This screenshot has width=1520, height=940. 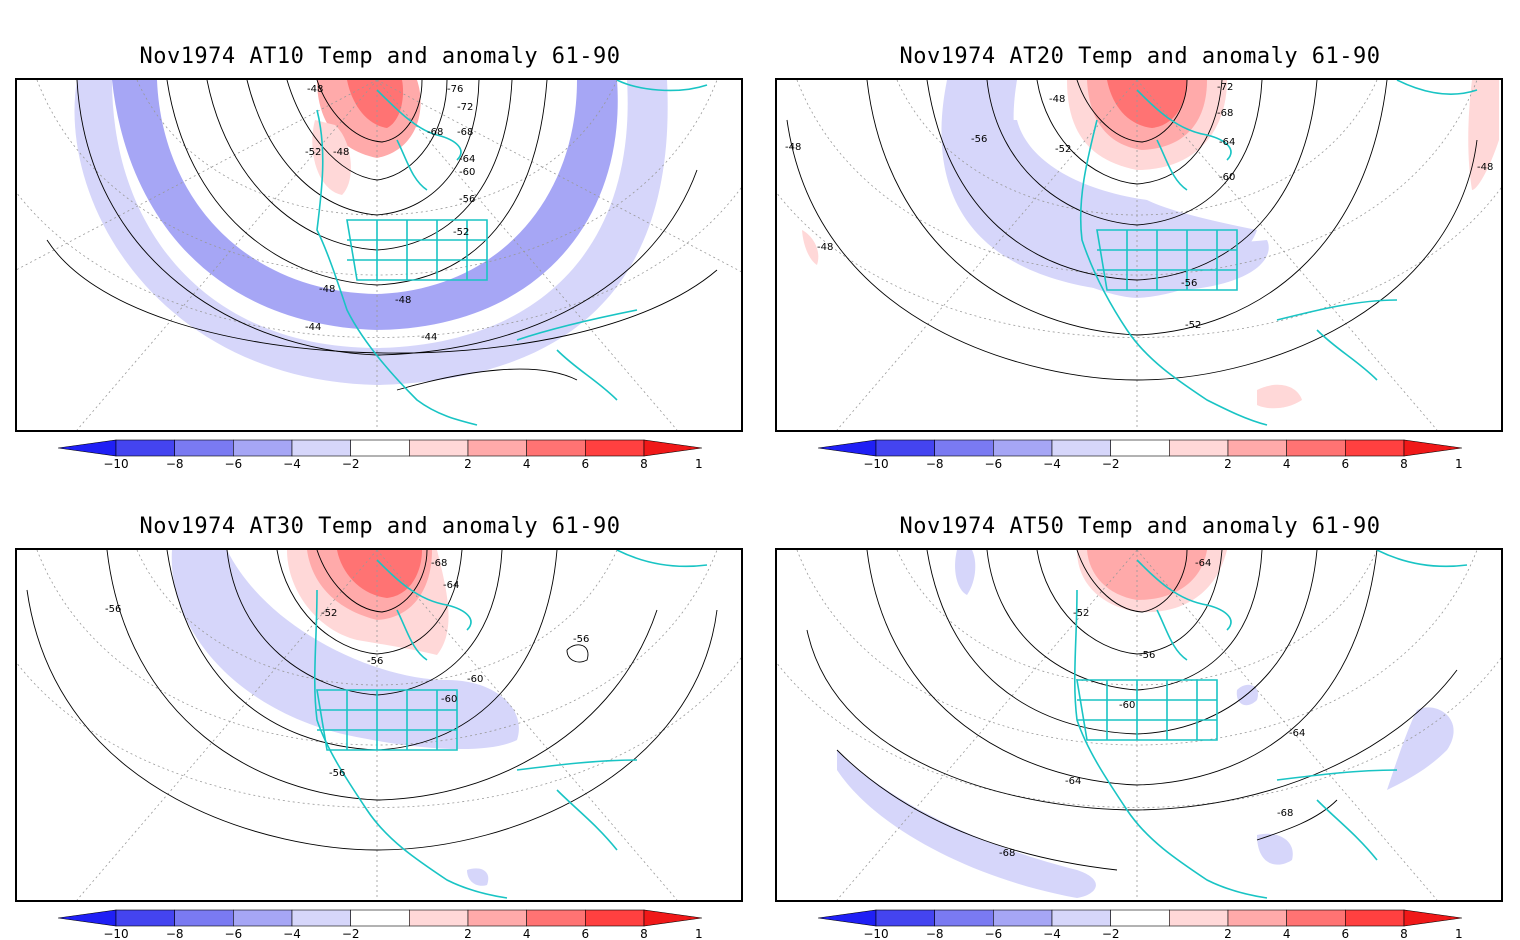 I want to click on negative-anomaly-band-mid, so click(x=365, y=205).